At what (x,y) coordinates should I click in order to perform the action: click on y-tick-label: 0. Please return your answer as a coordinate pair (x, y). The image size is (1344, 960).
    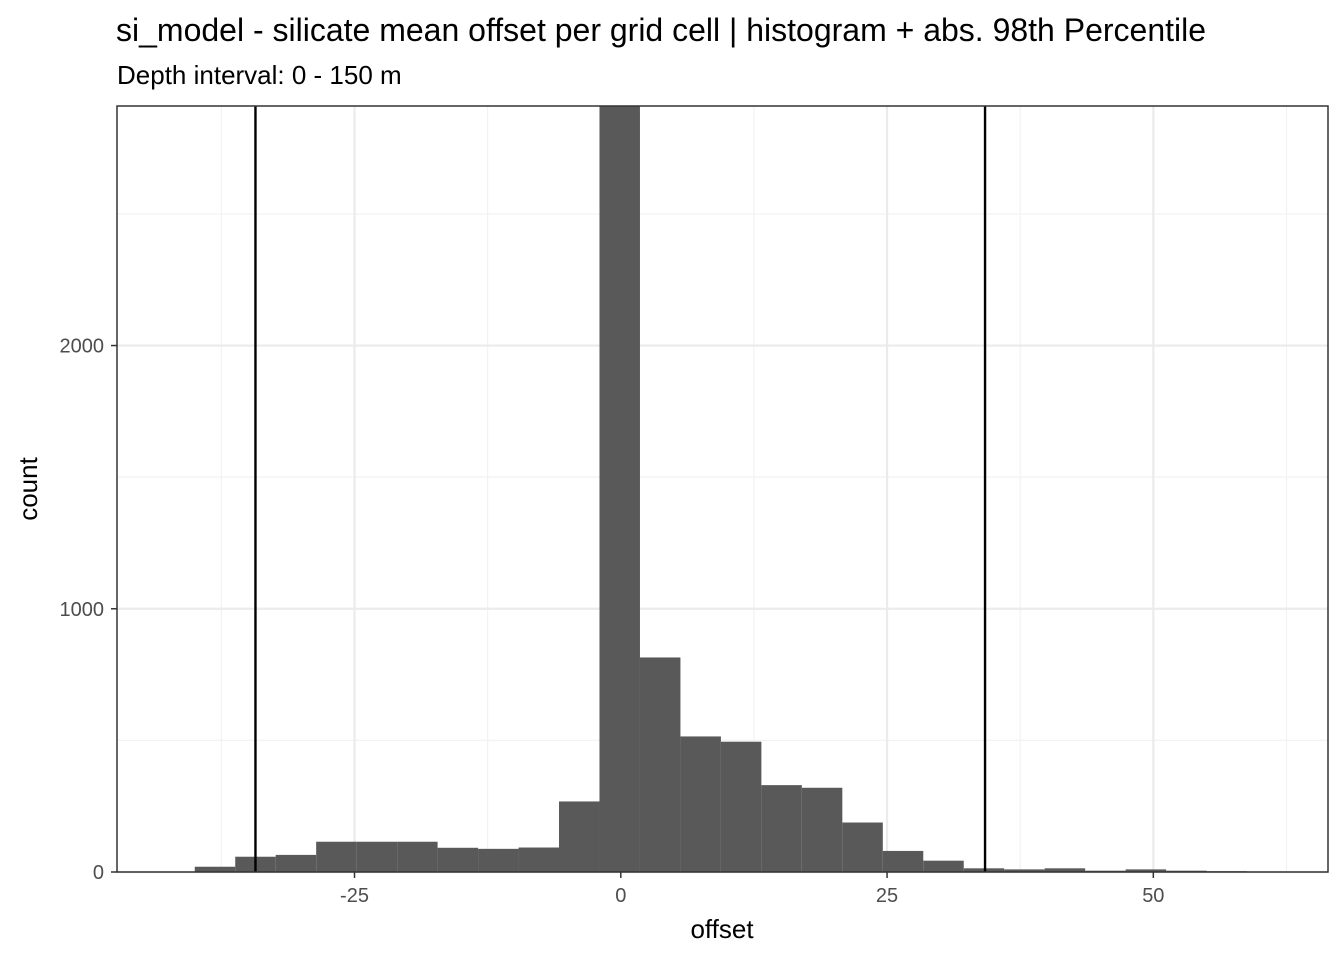
    Looking at the image, I should click on (98, 873).